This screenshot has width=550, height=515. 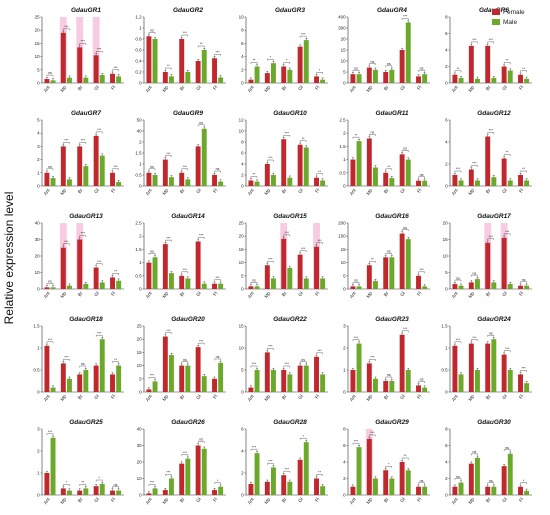 What do you see at coordinates (303, 436) in the screenshot?
I see `significance-label: *` at bounding box center [303, 436].